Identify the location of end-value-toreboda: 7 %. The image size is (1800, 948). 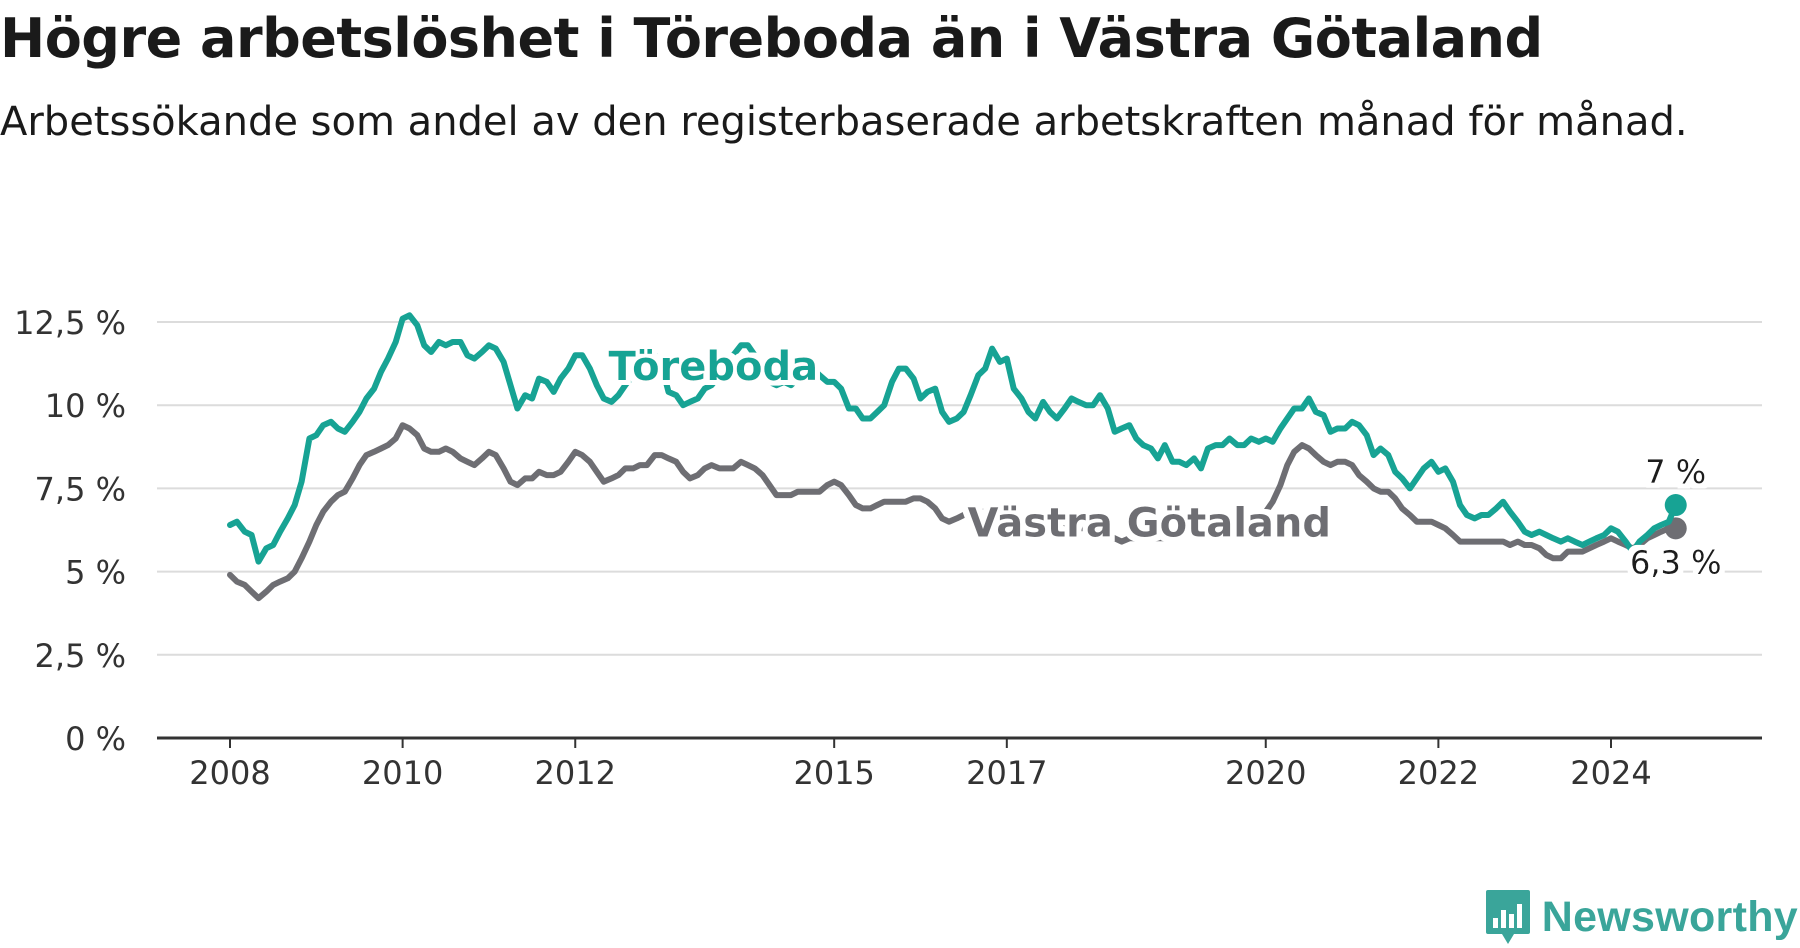
(1675, 472).